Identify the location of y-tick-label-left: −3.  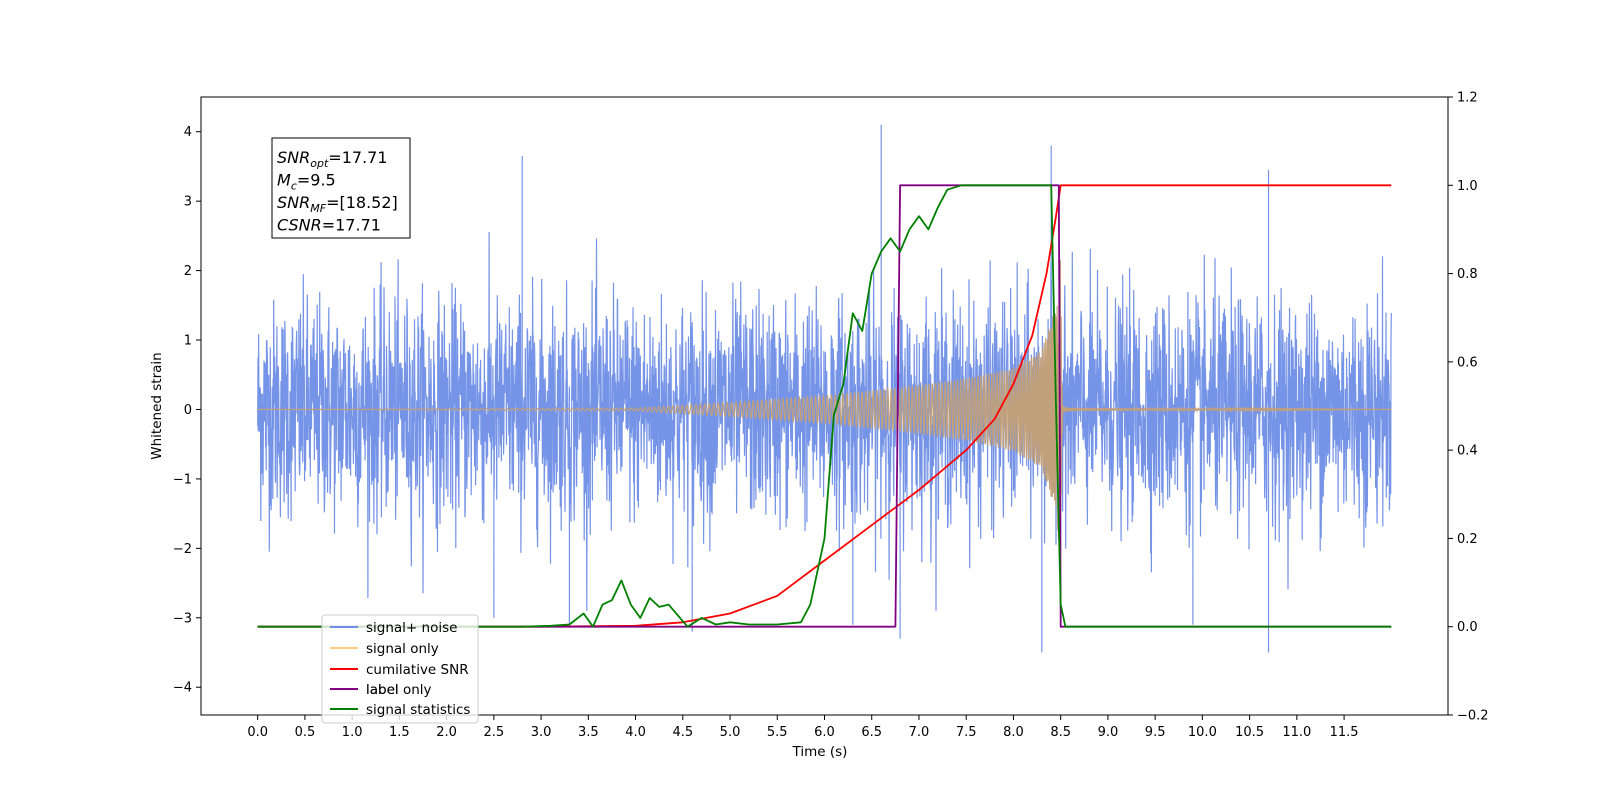
(182, 618).